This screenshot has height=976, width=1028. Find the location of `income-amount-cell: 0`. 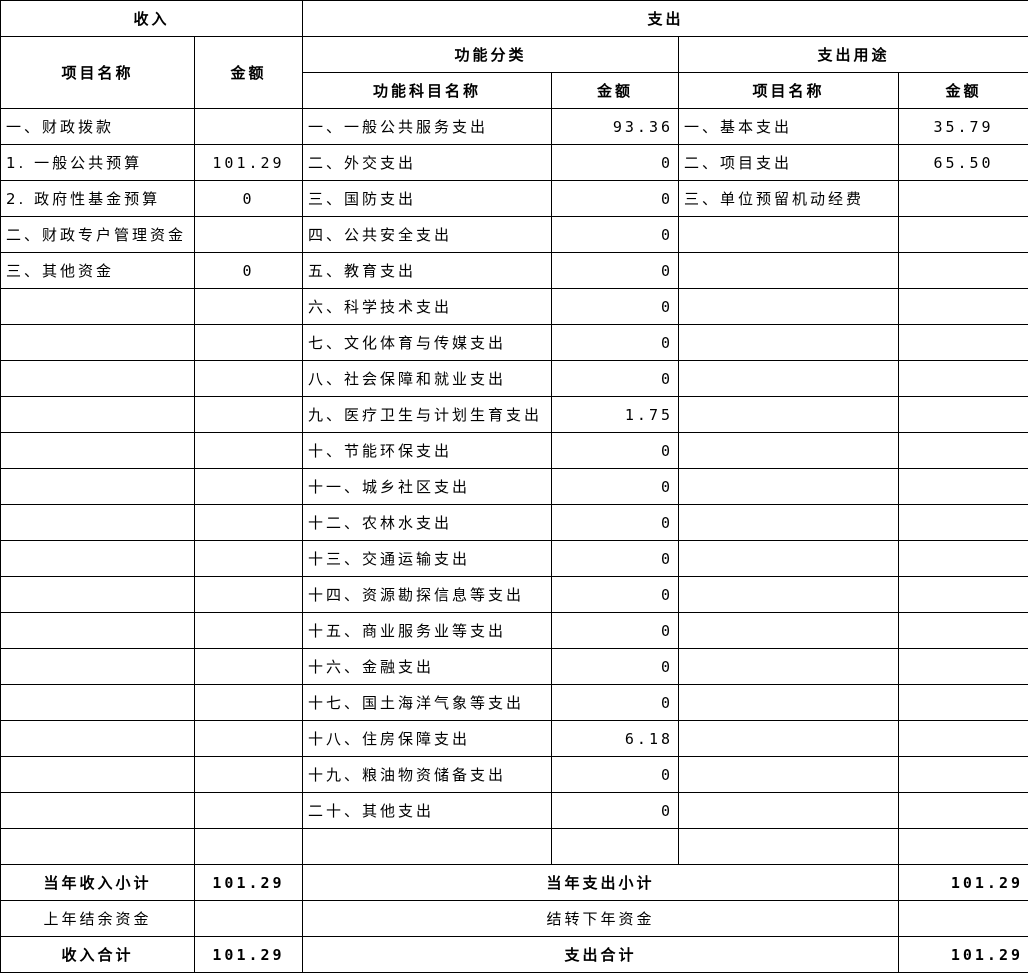

income-amount-cell: 0 is located at coordinates (248, 270).